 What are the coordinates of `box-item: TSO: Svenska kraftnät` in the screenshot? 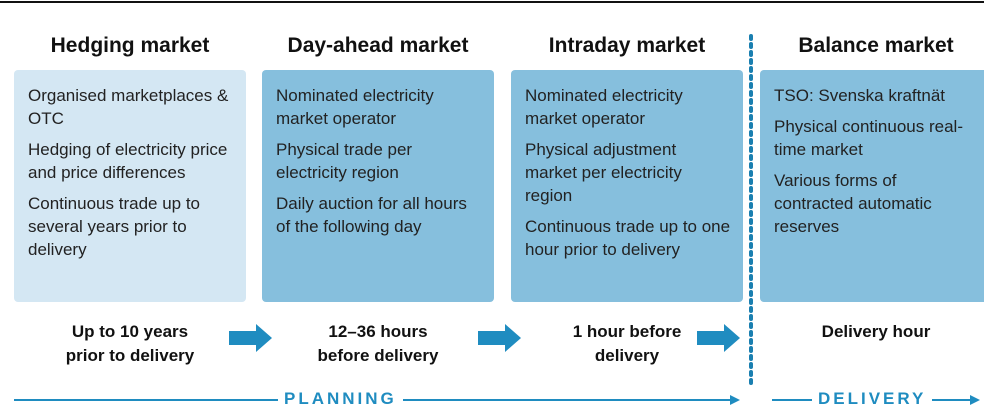 It's located at (860, 95).